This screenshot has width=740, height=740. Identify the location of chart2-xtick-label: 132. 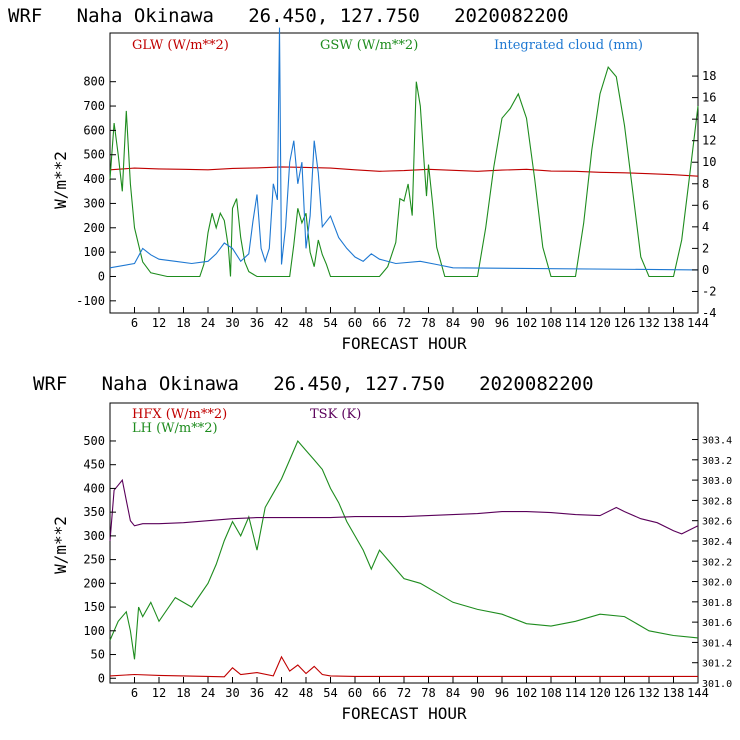
(649, 693).